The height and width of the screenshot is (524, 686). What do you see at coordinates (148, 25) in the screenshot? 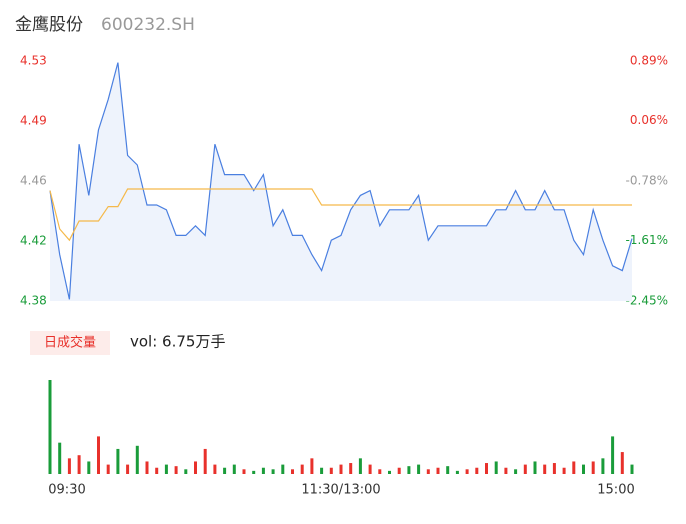
I see `stock-code: 600232.SH` at bounding box center [148, 25].